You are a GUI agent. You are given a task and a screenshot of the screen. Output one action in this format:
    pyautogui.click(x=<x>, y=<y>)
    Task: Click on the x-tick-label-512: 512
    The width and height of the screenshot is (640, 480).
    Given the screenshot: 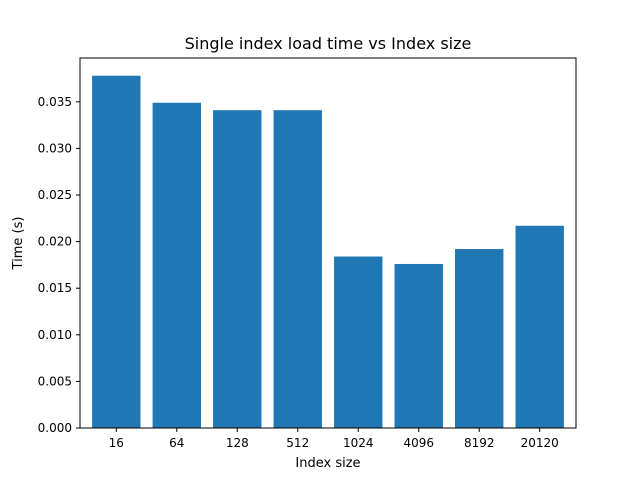 What is the action you would take?
    pyautogui.click(x=297, y=443)
    